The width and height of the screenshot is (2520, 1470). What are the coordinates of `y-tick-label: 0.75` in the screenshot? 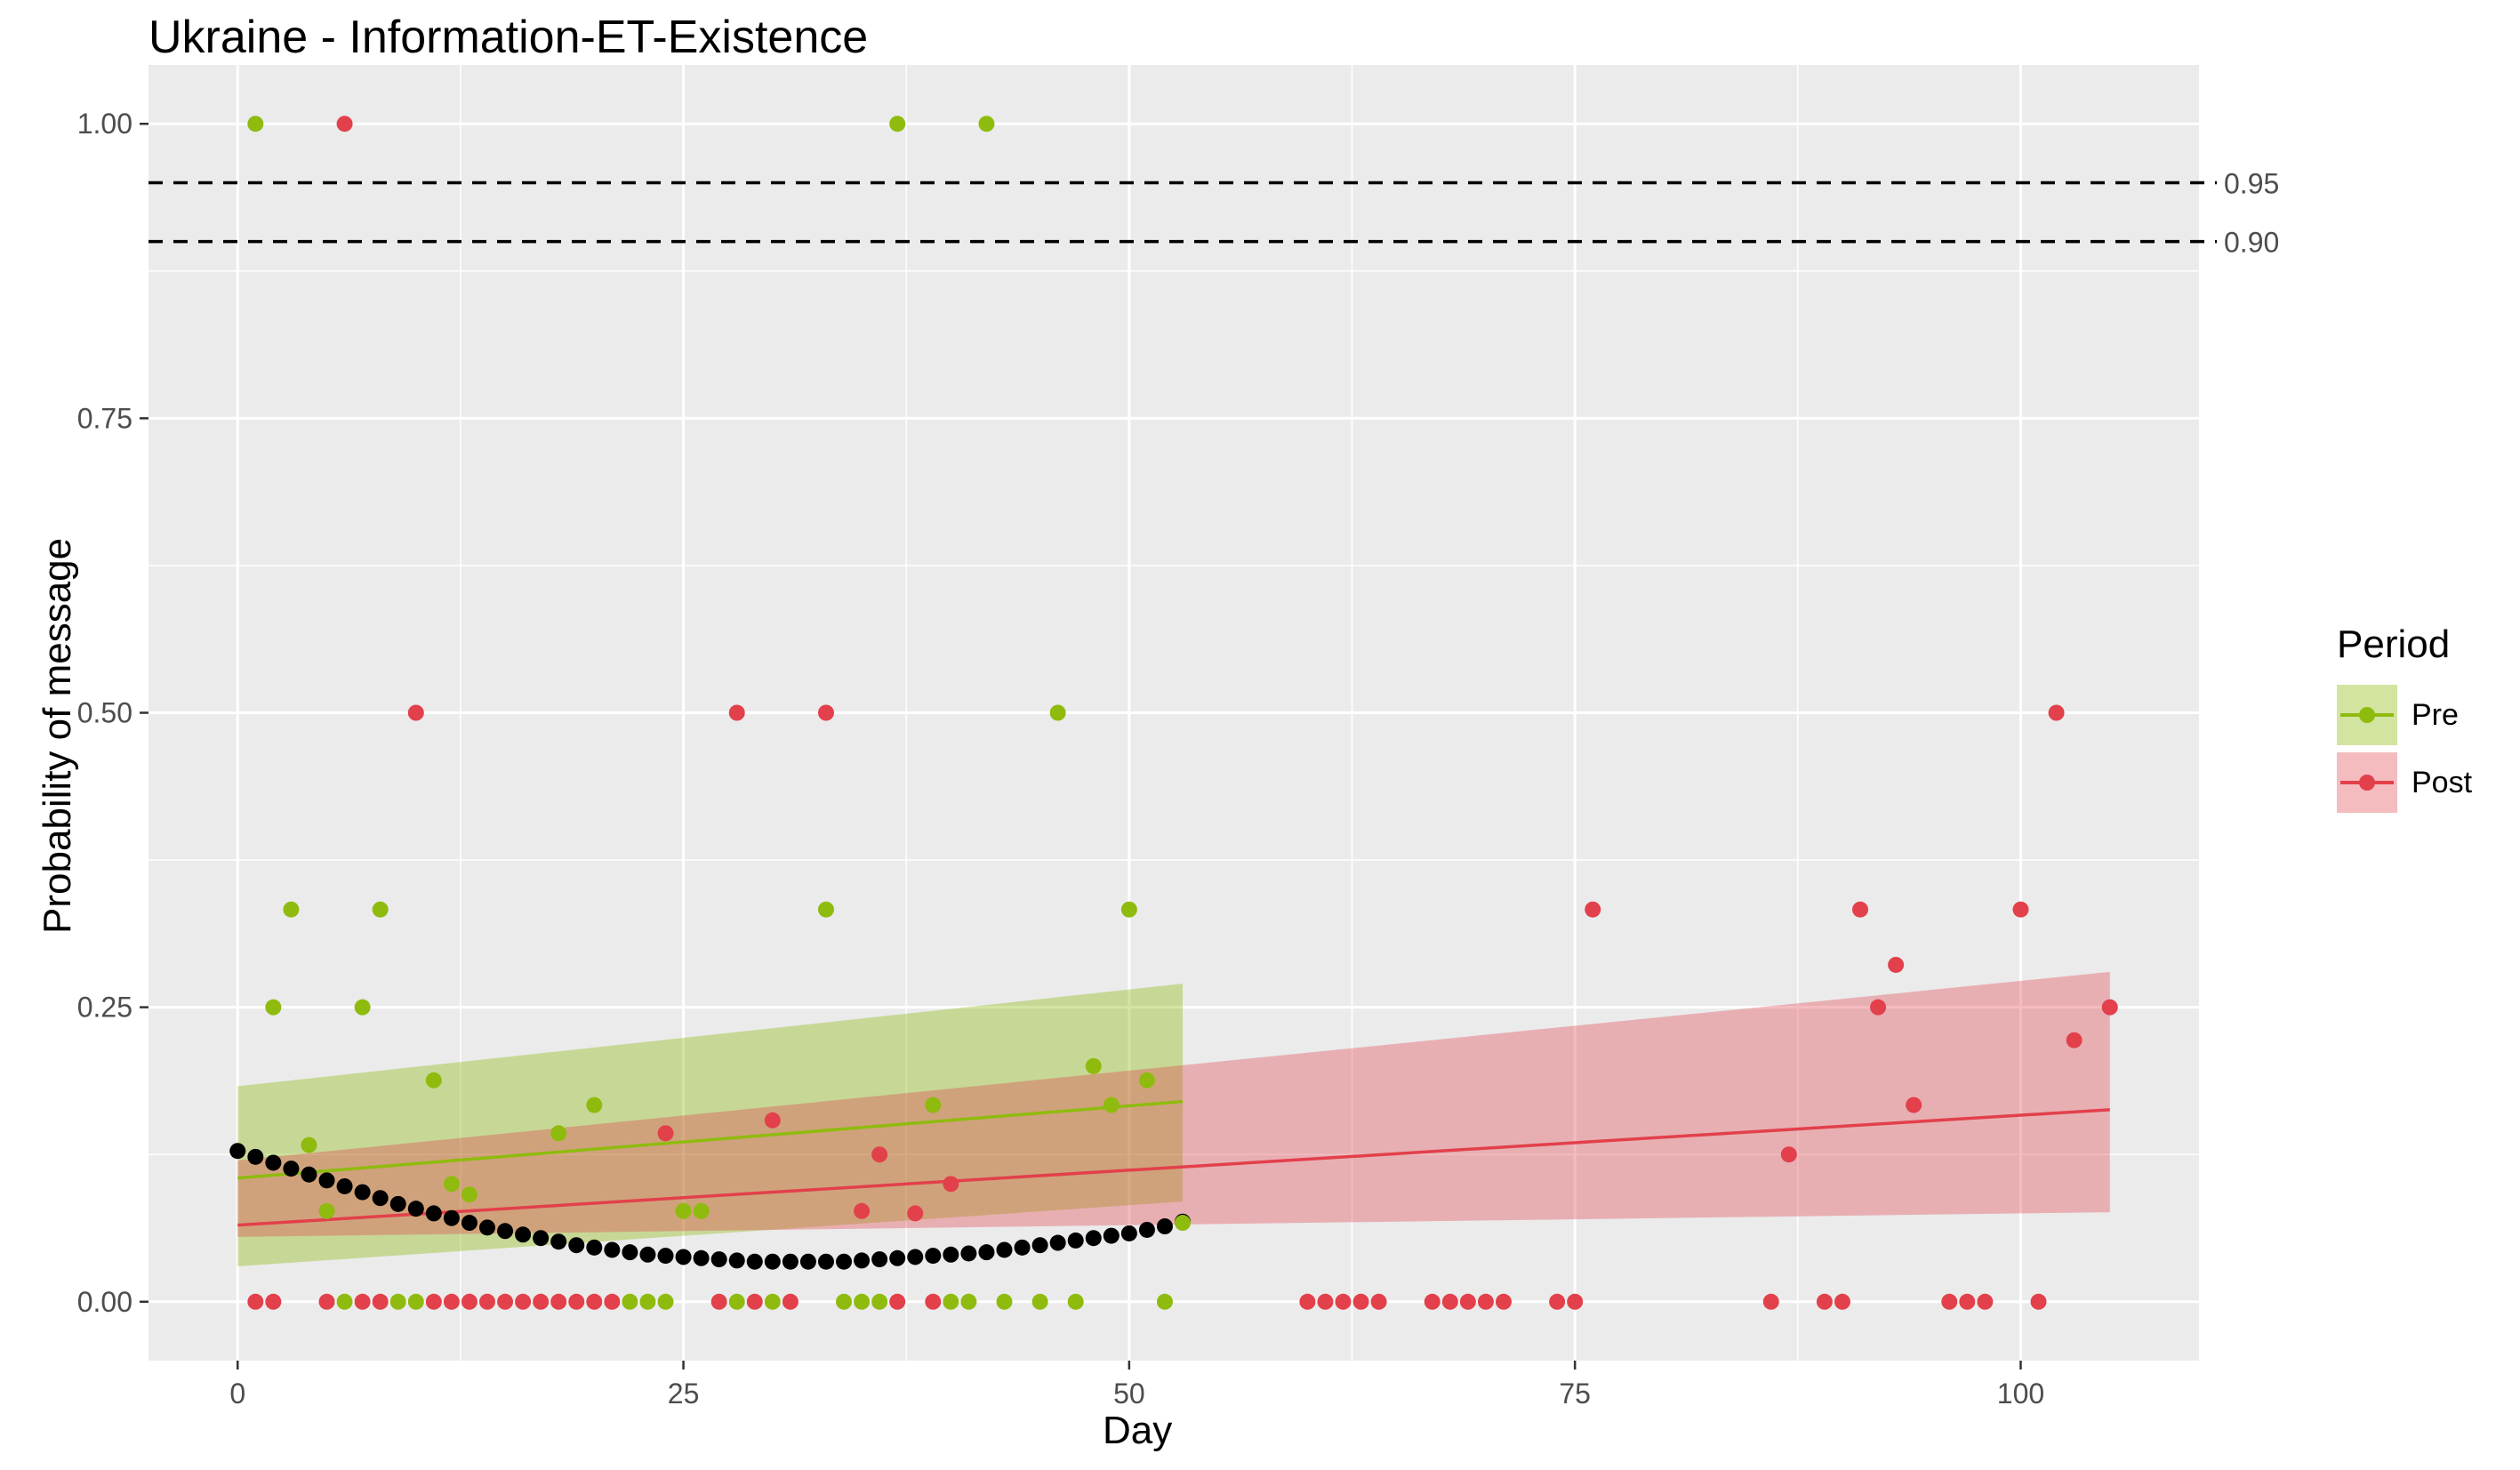 It's located at (105, 418).